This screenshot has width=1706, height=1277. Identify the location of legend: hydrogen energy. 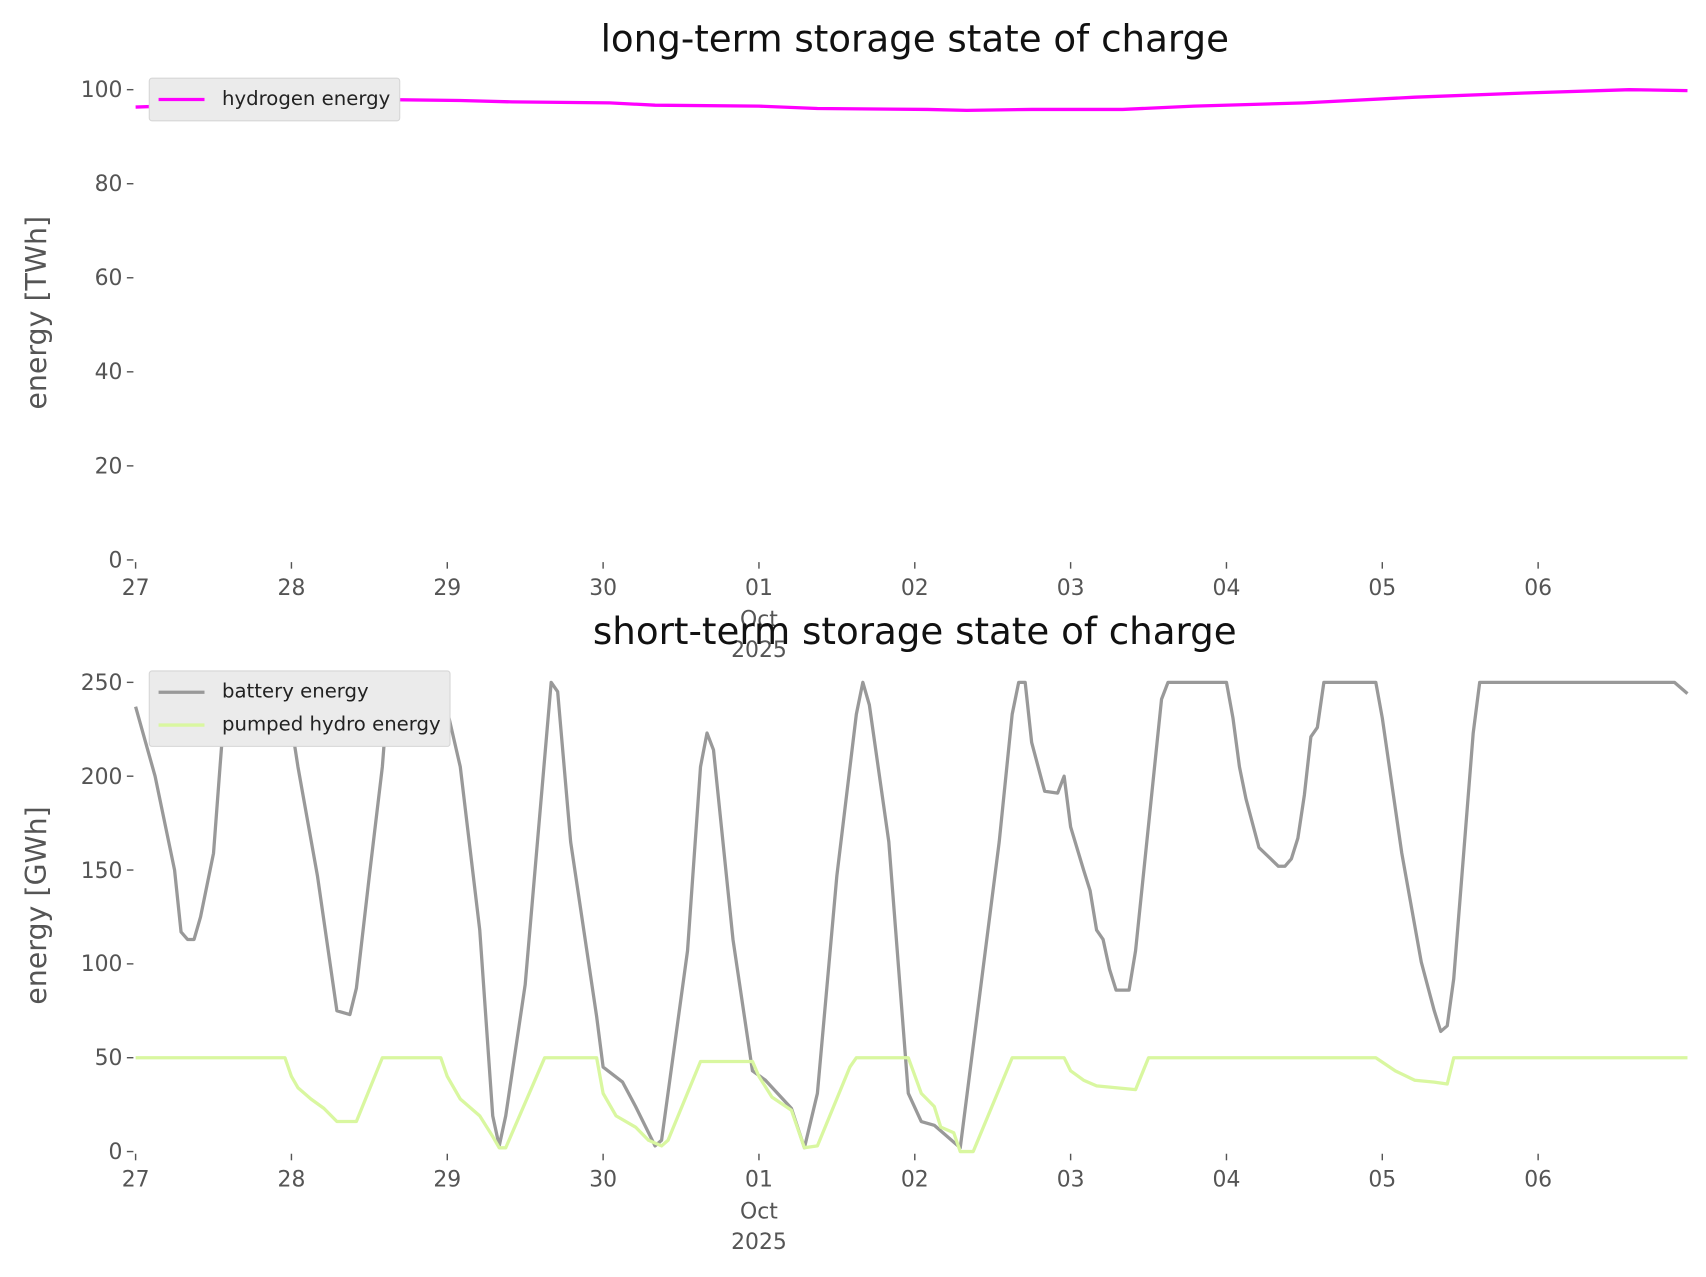
(274, 99).